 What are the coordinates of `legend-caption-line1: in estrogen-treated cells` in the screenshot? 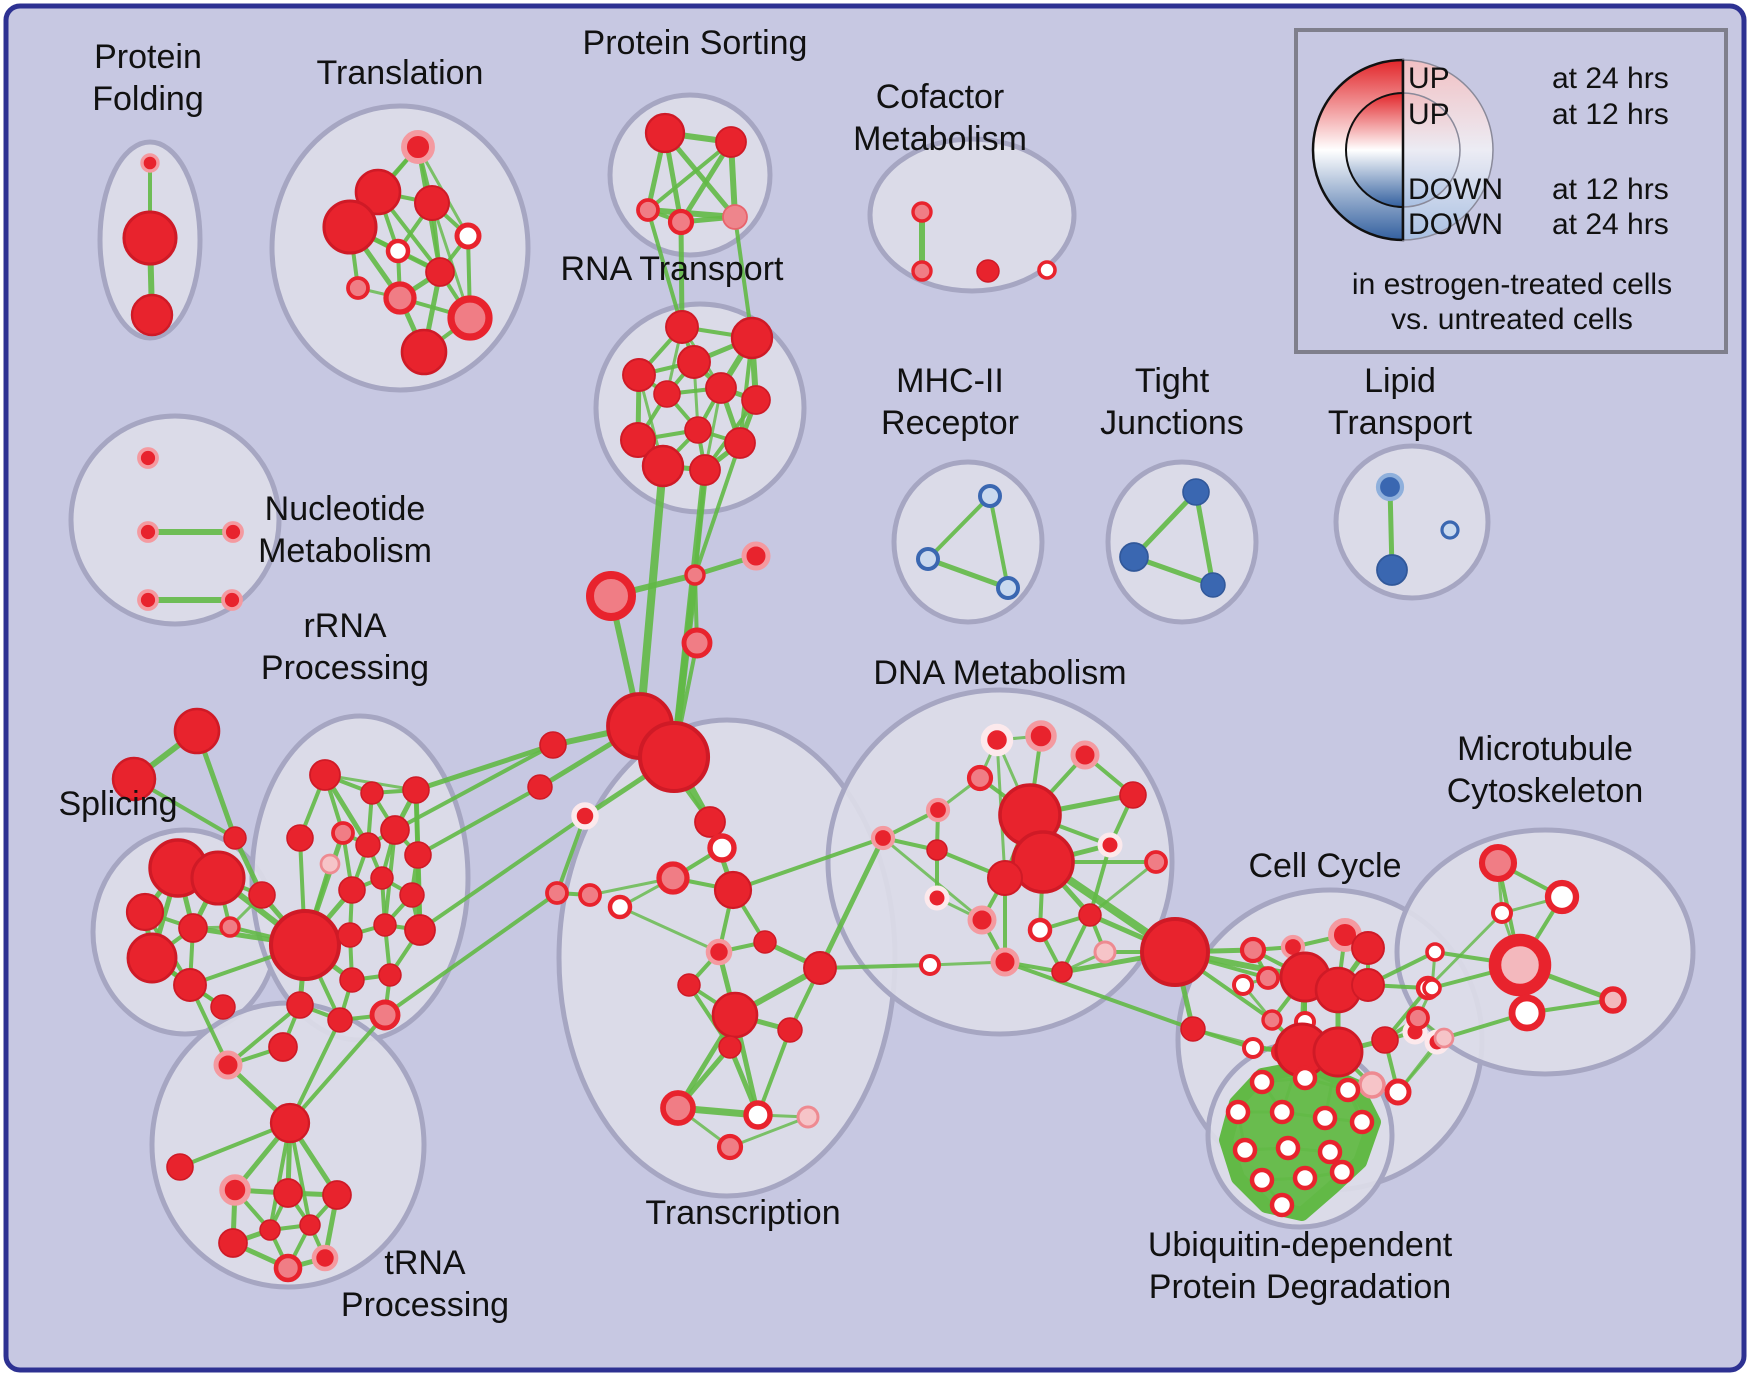 It's located at (1512, 284).